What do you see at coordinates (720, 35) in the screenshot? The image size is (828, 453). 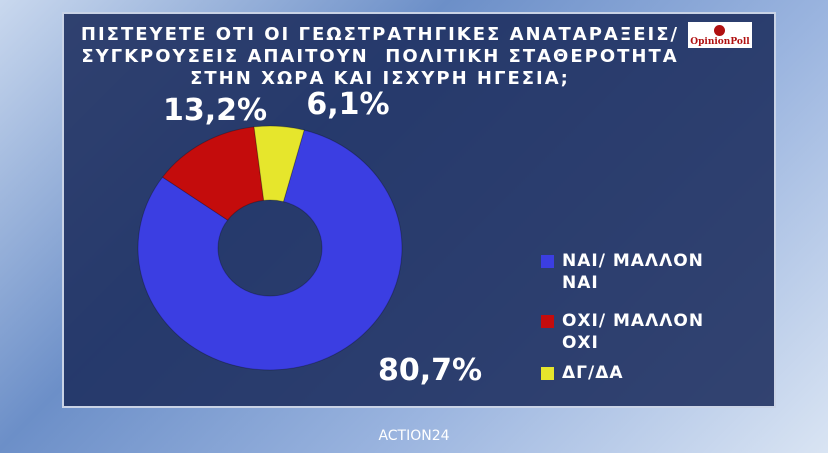 I see `logo: OpinionPoll` at bounding box center [720, 35].